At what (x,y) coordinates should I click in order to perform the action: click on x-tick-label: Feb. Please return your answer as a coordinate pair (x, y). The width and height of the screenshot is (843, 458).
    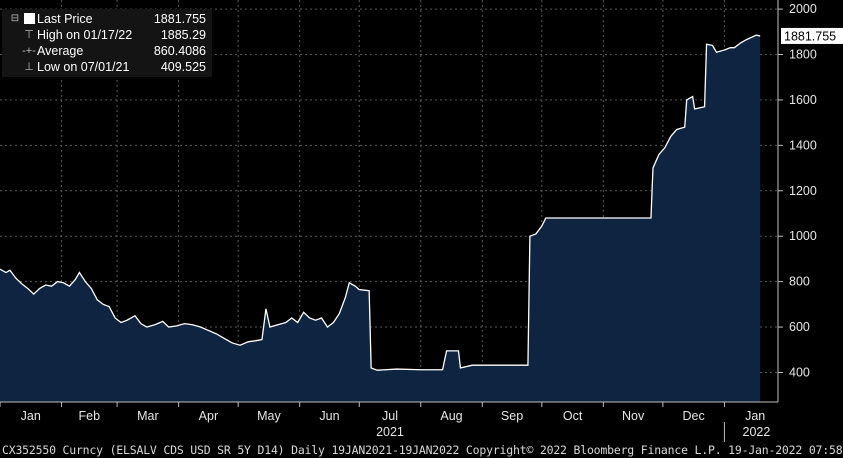
    Looking at the image, I should click on (90, 416).